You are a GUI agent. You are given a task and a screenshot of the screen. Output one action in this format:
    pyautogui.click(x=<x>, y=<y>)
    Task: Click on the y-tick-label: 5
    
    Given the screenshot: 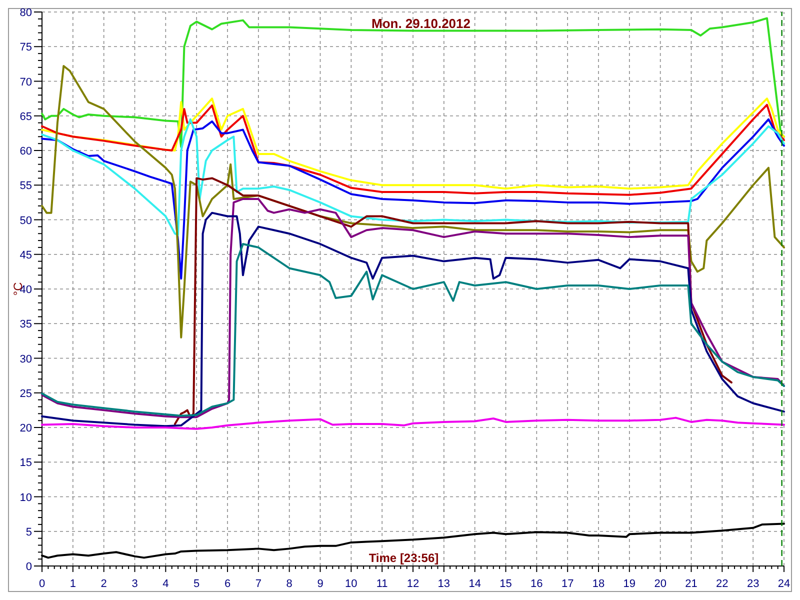 What is the action you would take?
    pyautogui.click(x=29, y=532)
    